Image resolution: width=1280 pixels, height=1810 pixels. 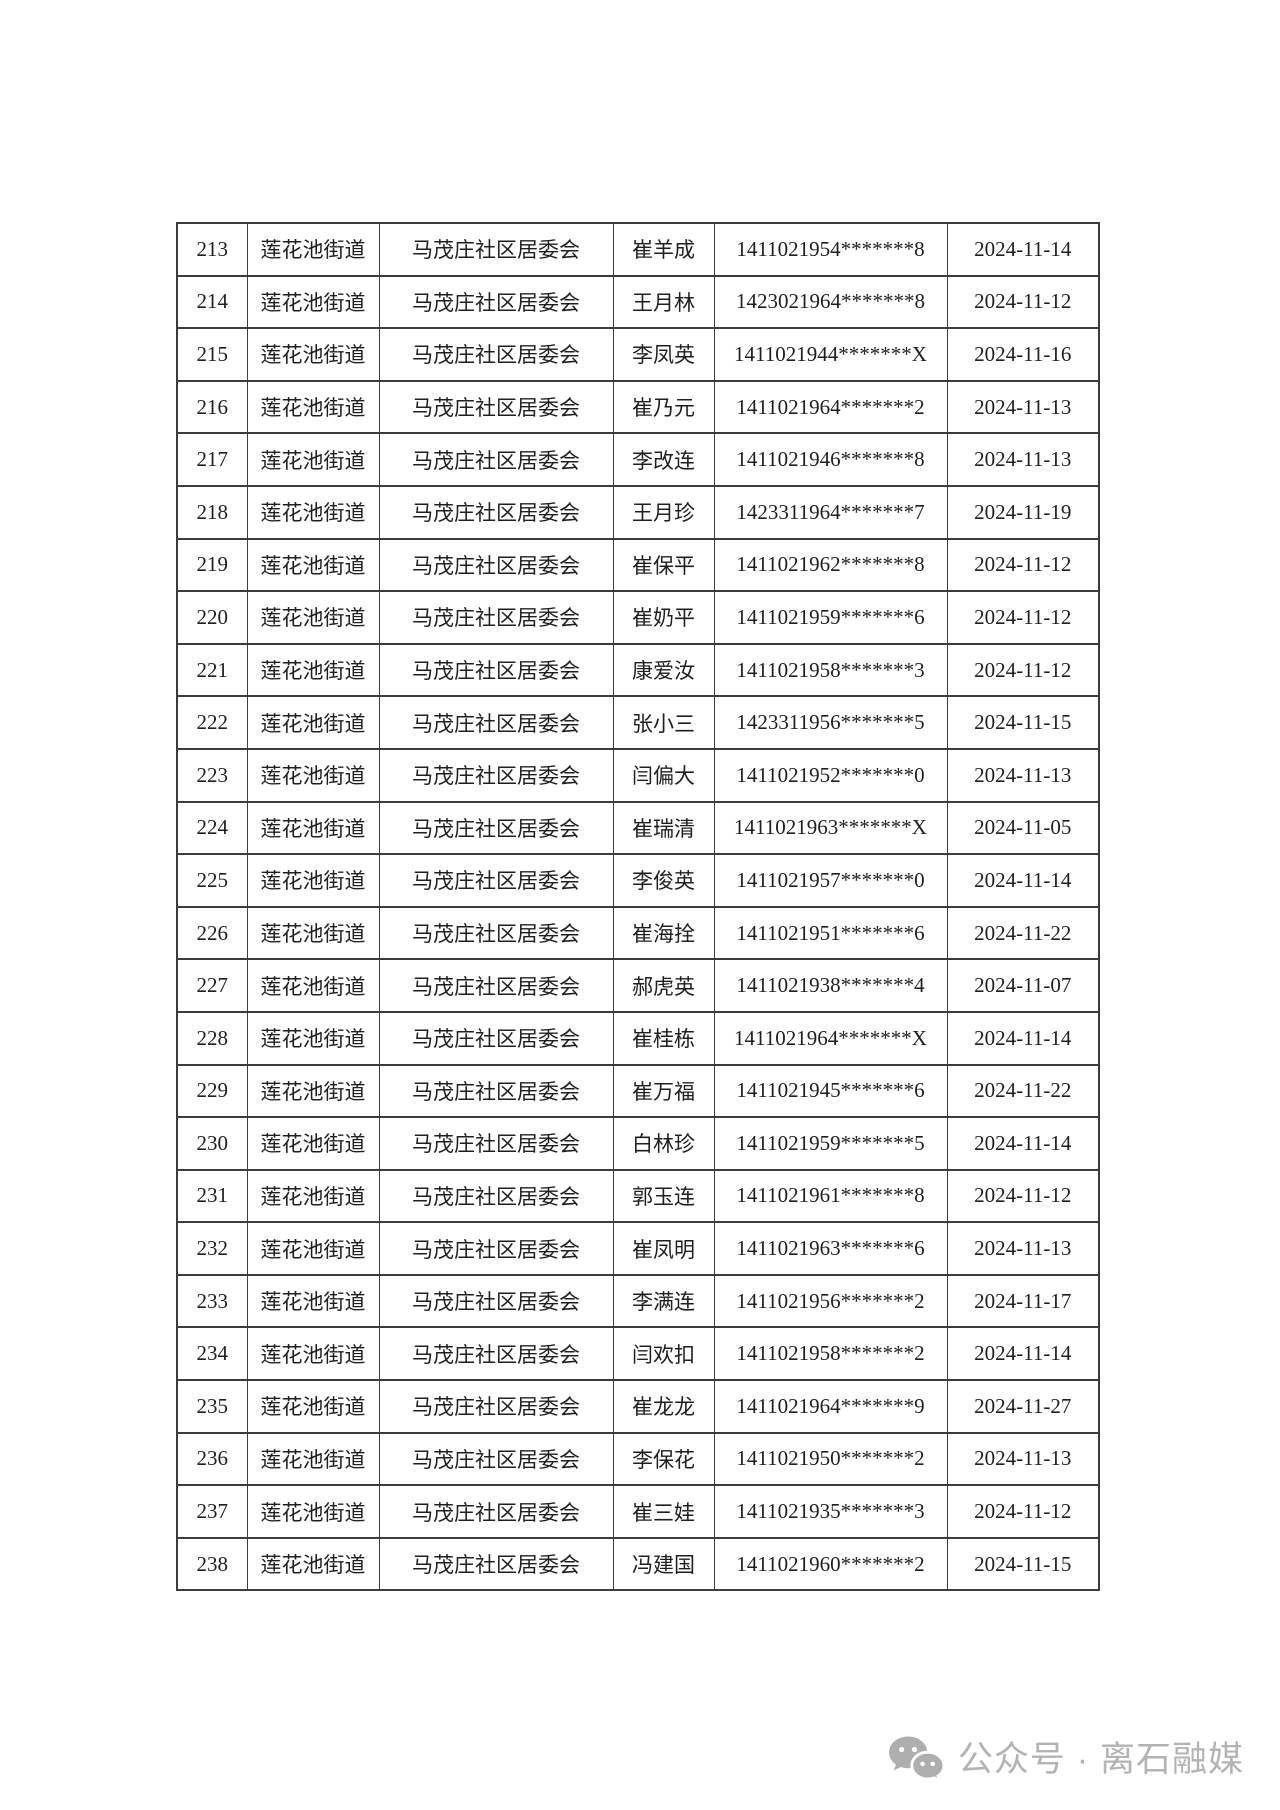 I want to click on cell-no: 237, so click(x=212, y=1511).